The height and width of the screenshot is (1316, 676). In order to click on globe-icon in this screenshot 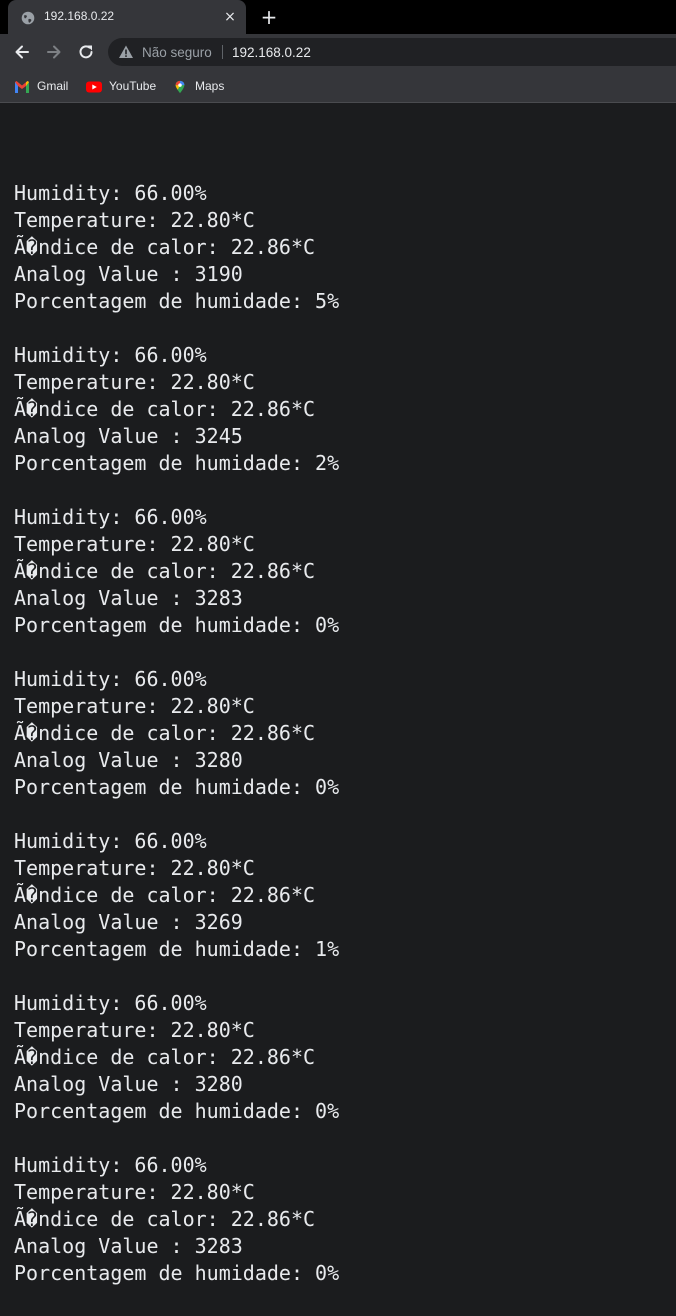, I will do `click(28, 17)`.